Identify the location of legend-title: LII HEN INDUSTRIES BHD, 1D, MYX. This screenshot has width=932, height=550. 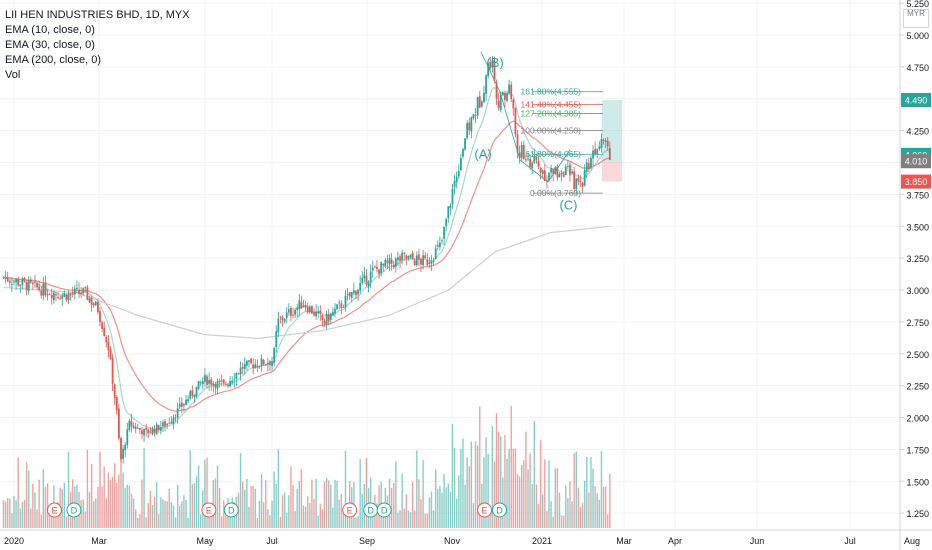
(97, 15).